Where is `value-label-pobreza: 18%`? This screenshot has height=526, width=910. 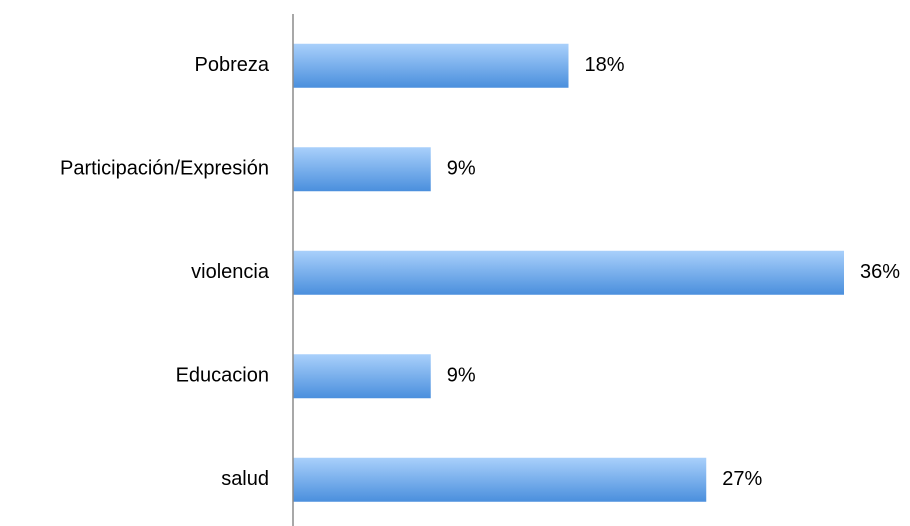 value-label-pobreza: 18% is located at coordinates (605, 65).